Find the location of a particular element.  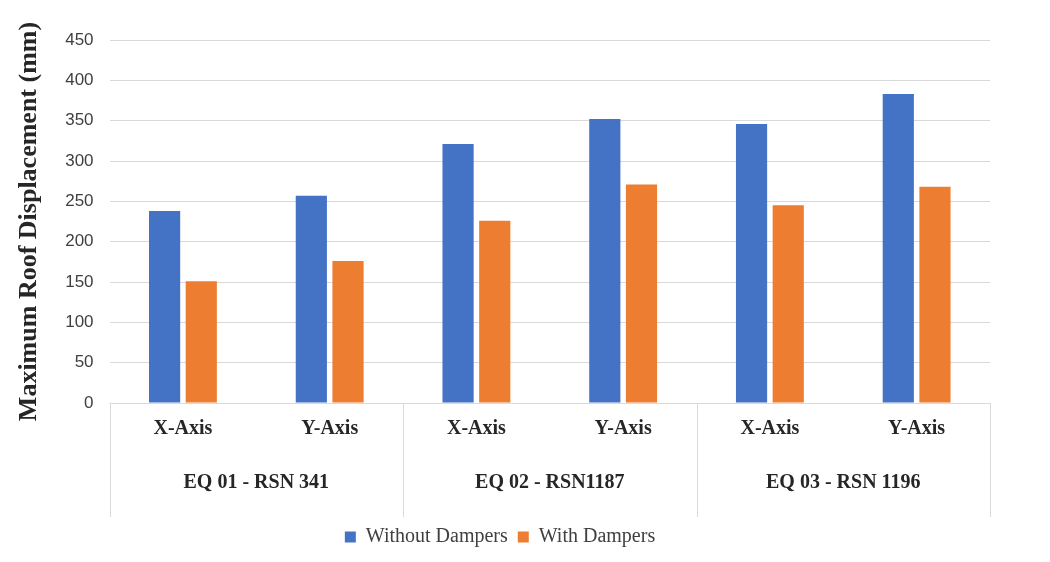

text: EQ 02 - RSN1187 is located at coordinates (550, 481).